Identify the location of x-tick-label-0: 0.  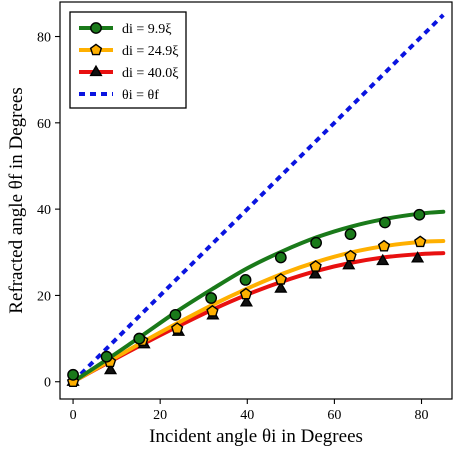
(73, 415).